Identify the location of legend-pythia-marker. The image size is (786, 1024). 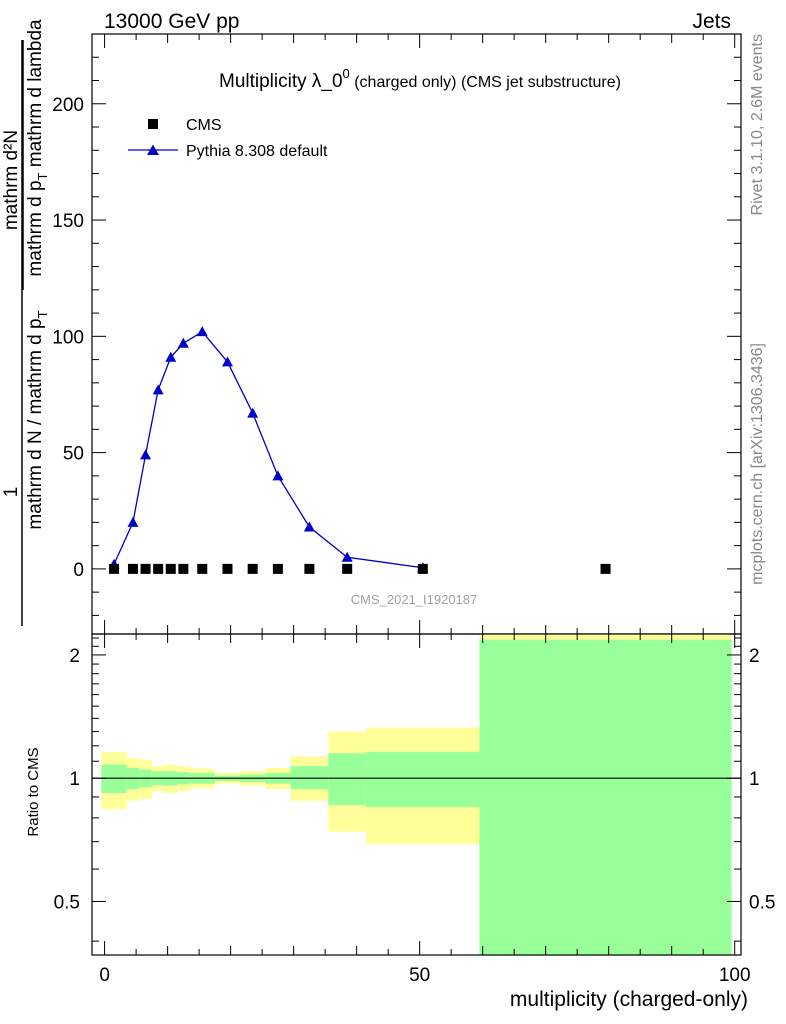
(153, 149).